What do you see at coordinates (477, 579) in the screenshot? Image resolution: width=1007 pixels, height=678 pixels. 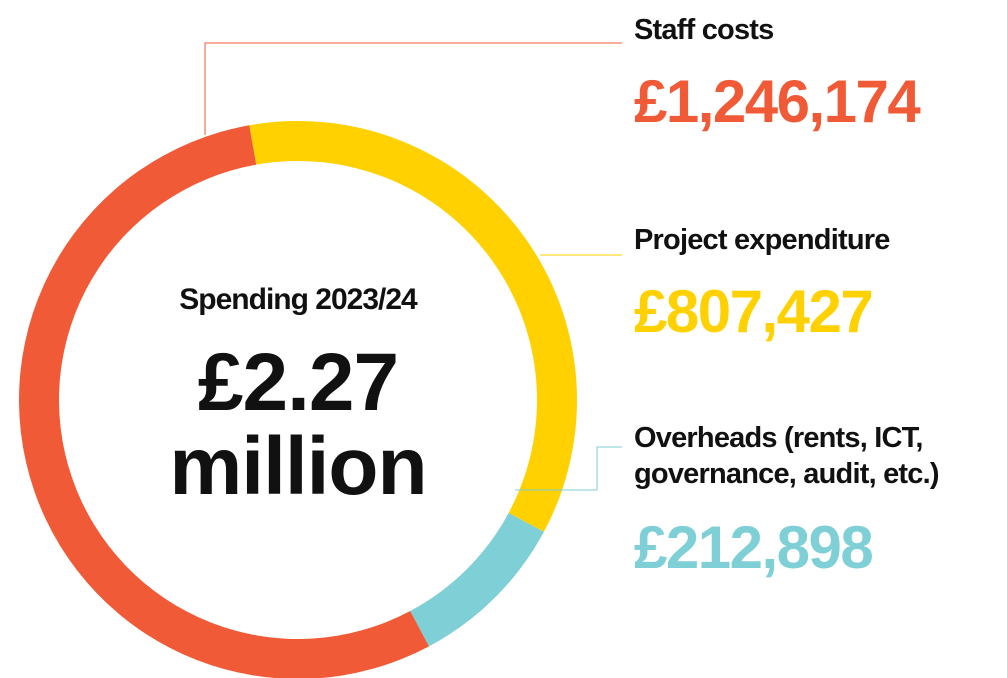 I see `donut-slice` at bounding box center [477, 579].